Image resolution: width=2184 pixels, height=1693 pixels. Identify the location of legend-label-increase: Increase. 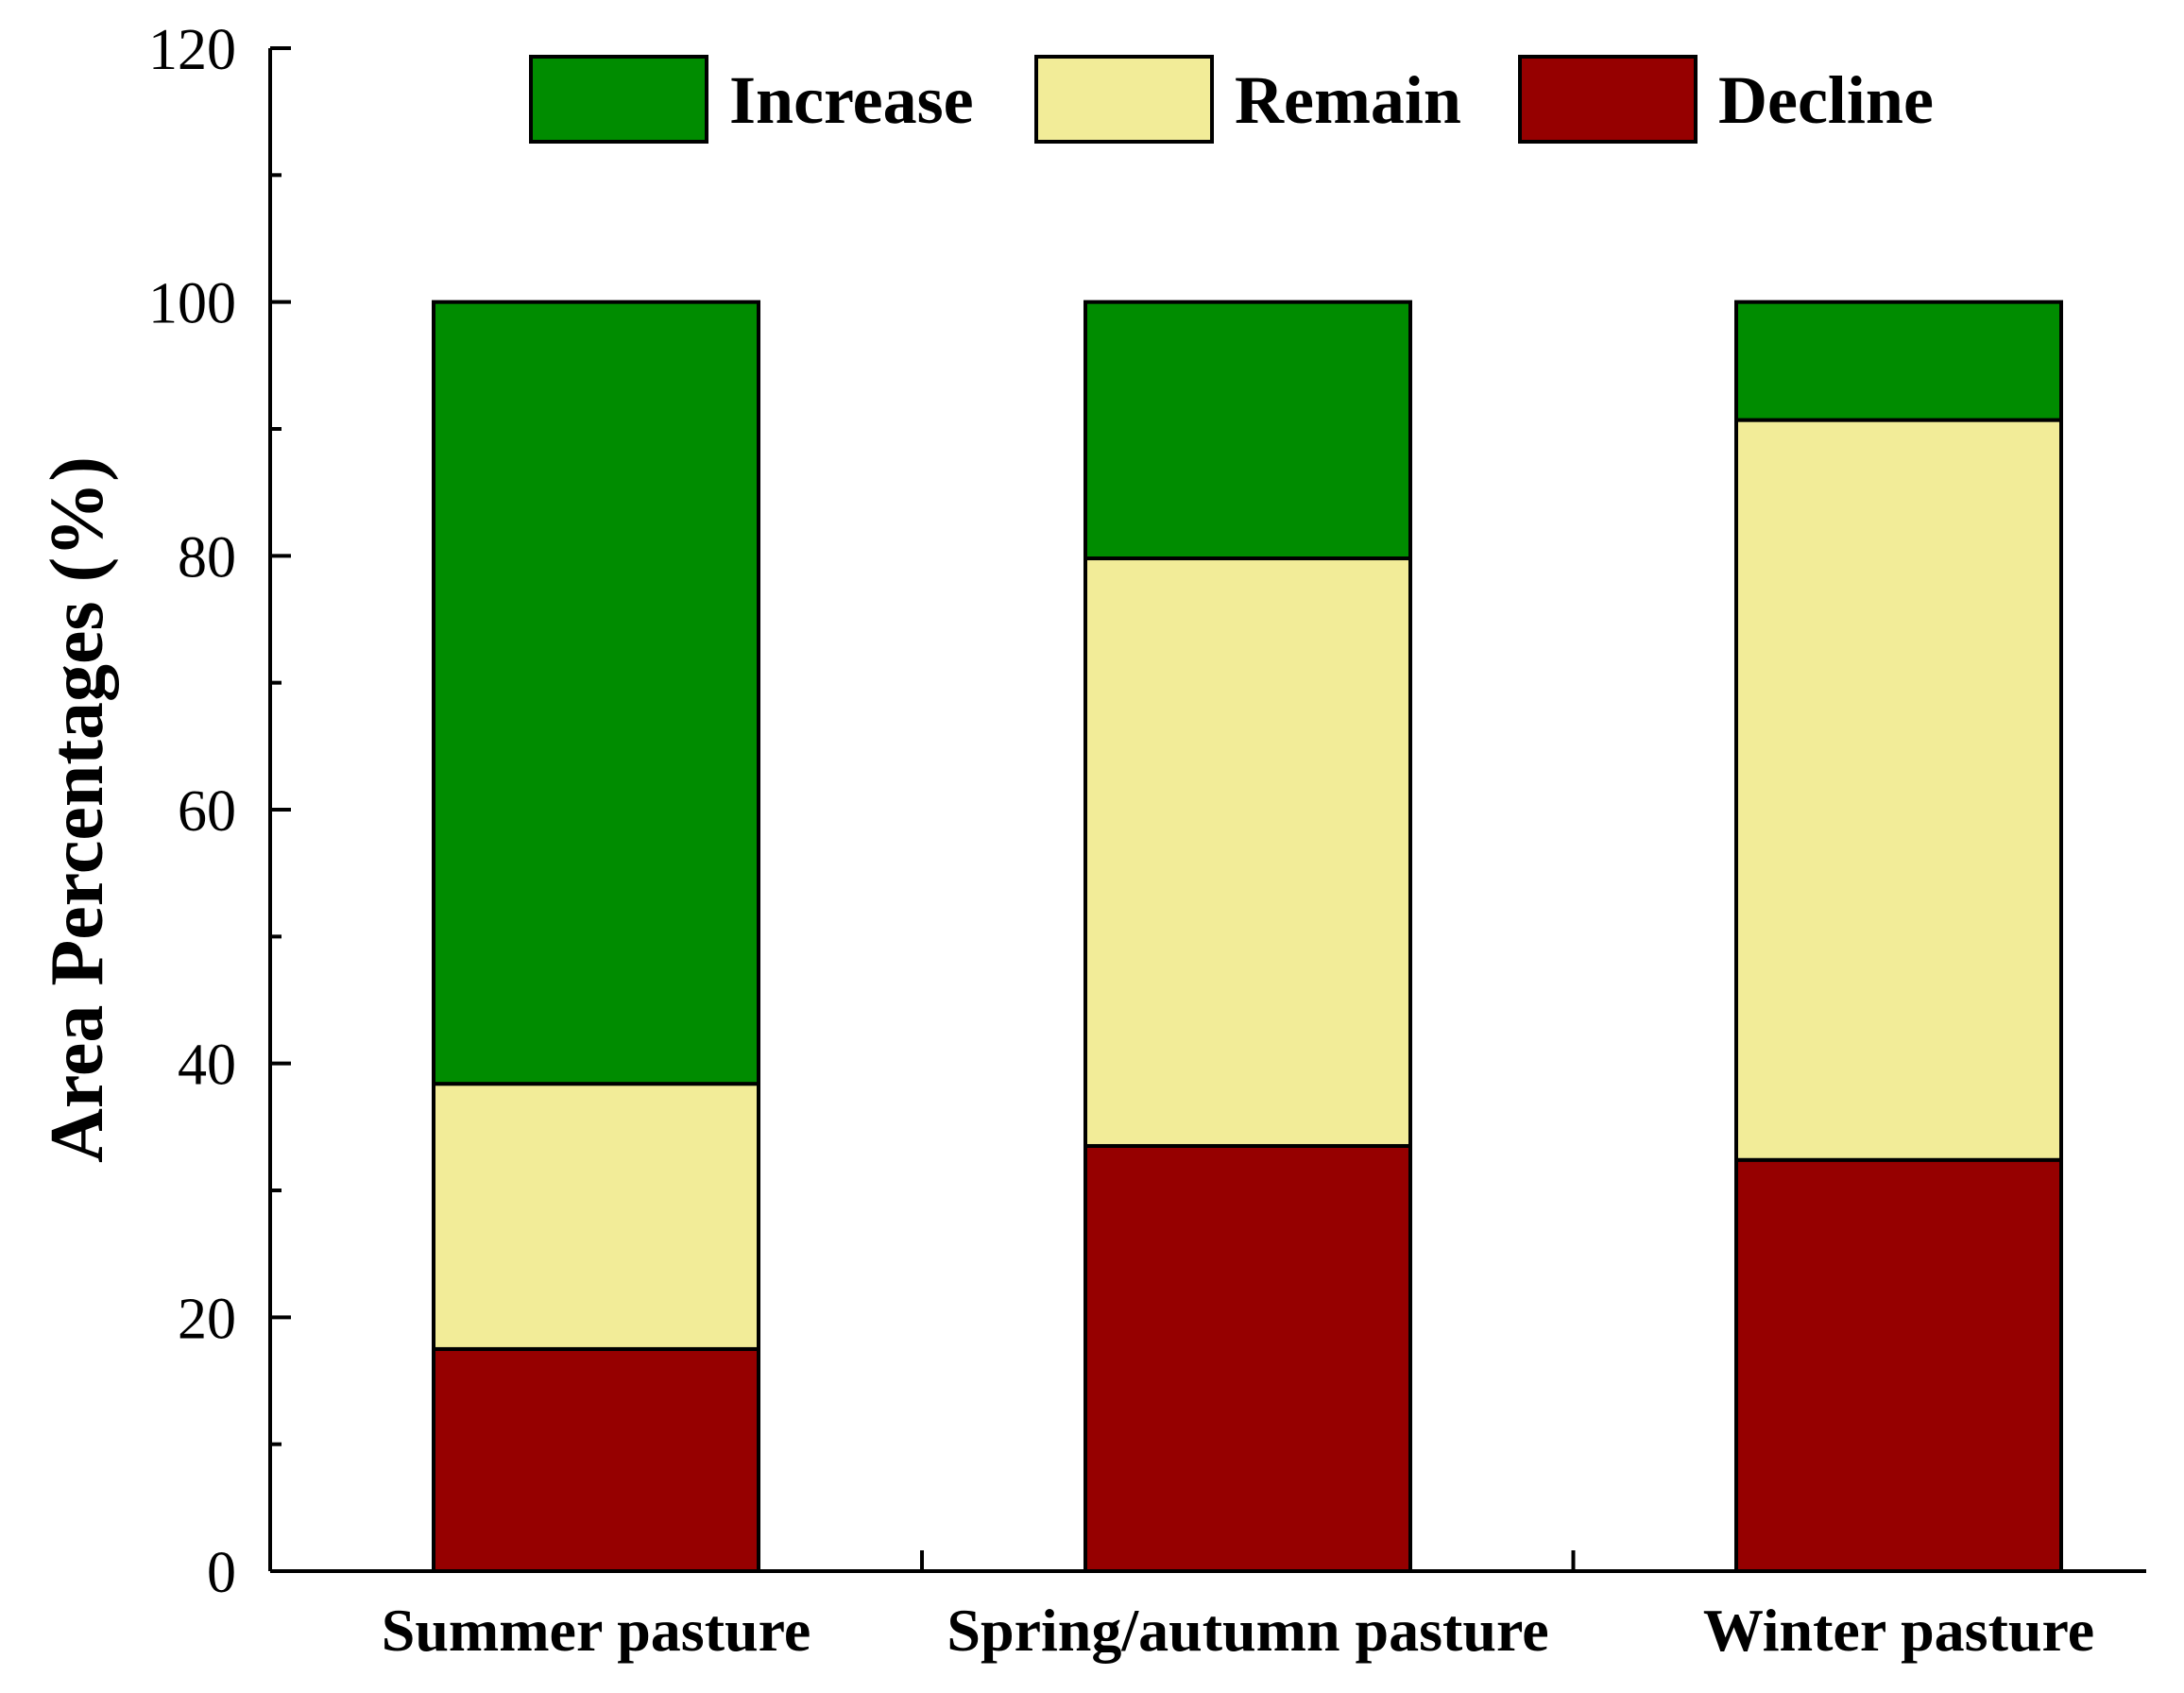
(851, 100).